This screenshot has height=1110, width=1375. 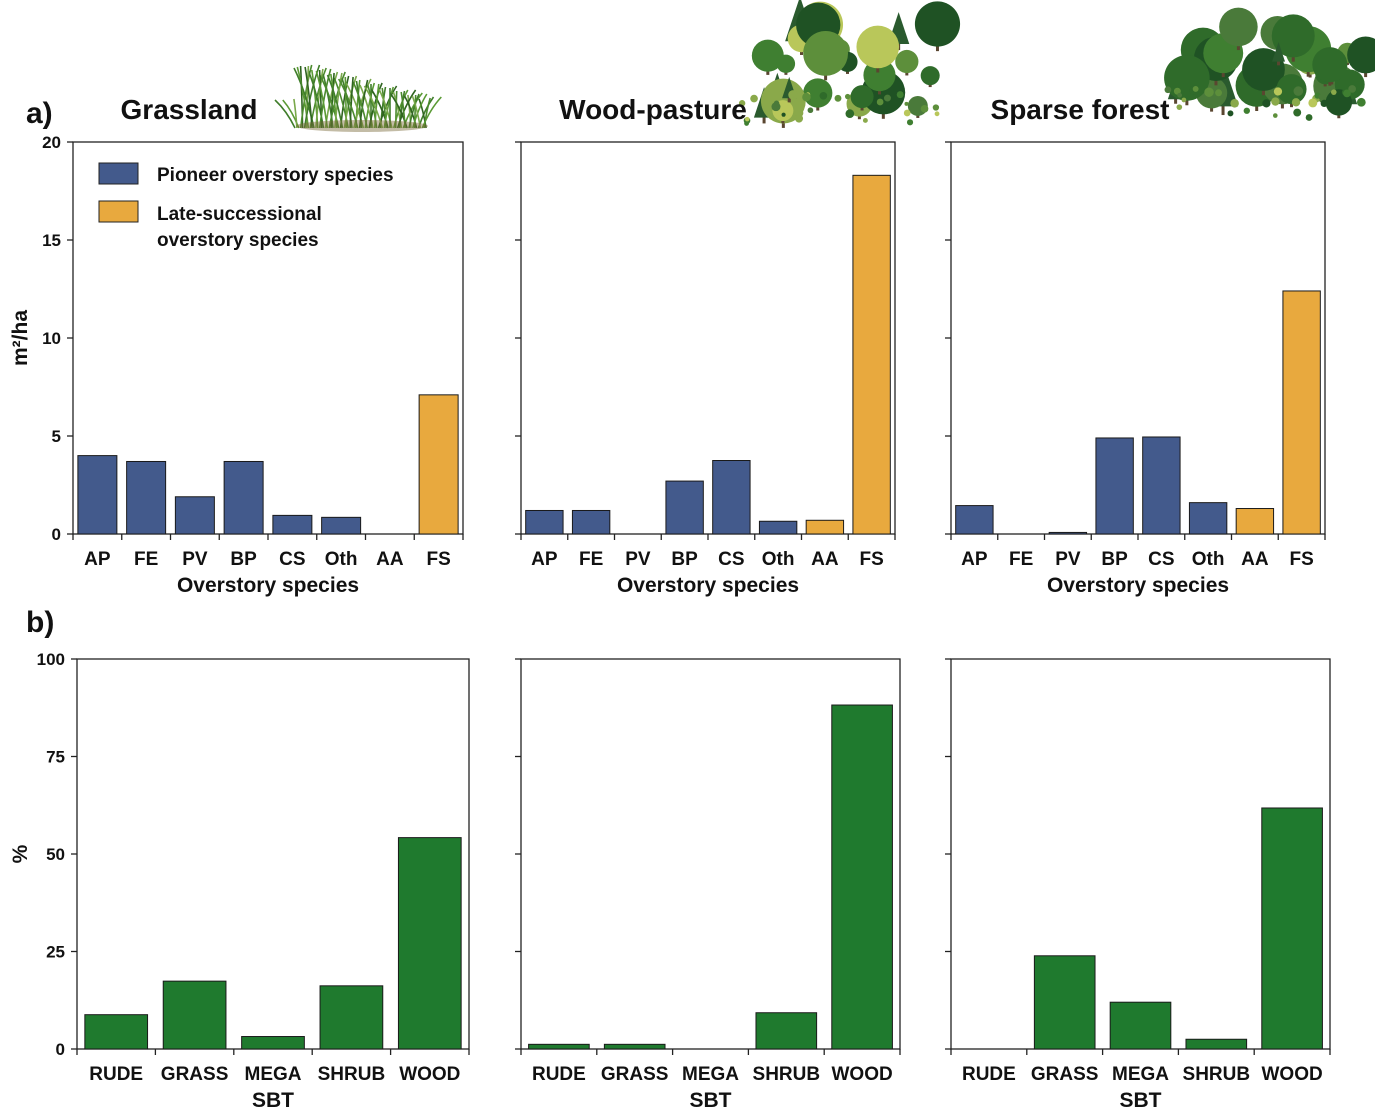 I want to click on y-axis-title: %, so click(x=20, y=853).